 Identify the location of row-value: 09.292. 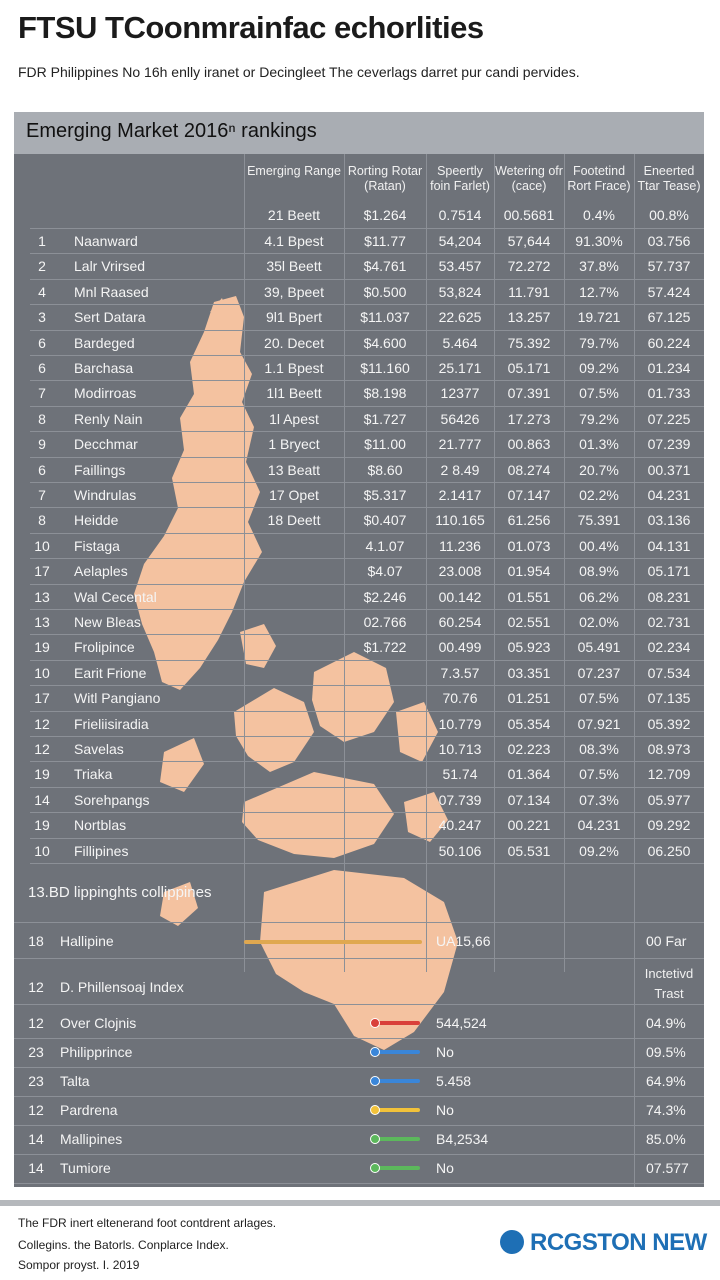
(669, 825).